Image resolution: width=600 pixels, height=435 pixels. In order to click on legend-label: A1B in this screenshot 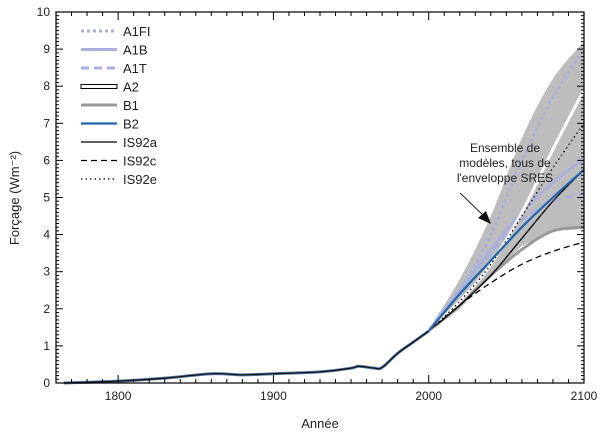, I will do `click(135, 50)`.